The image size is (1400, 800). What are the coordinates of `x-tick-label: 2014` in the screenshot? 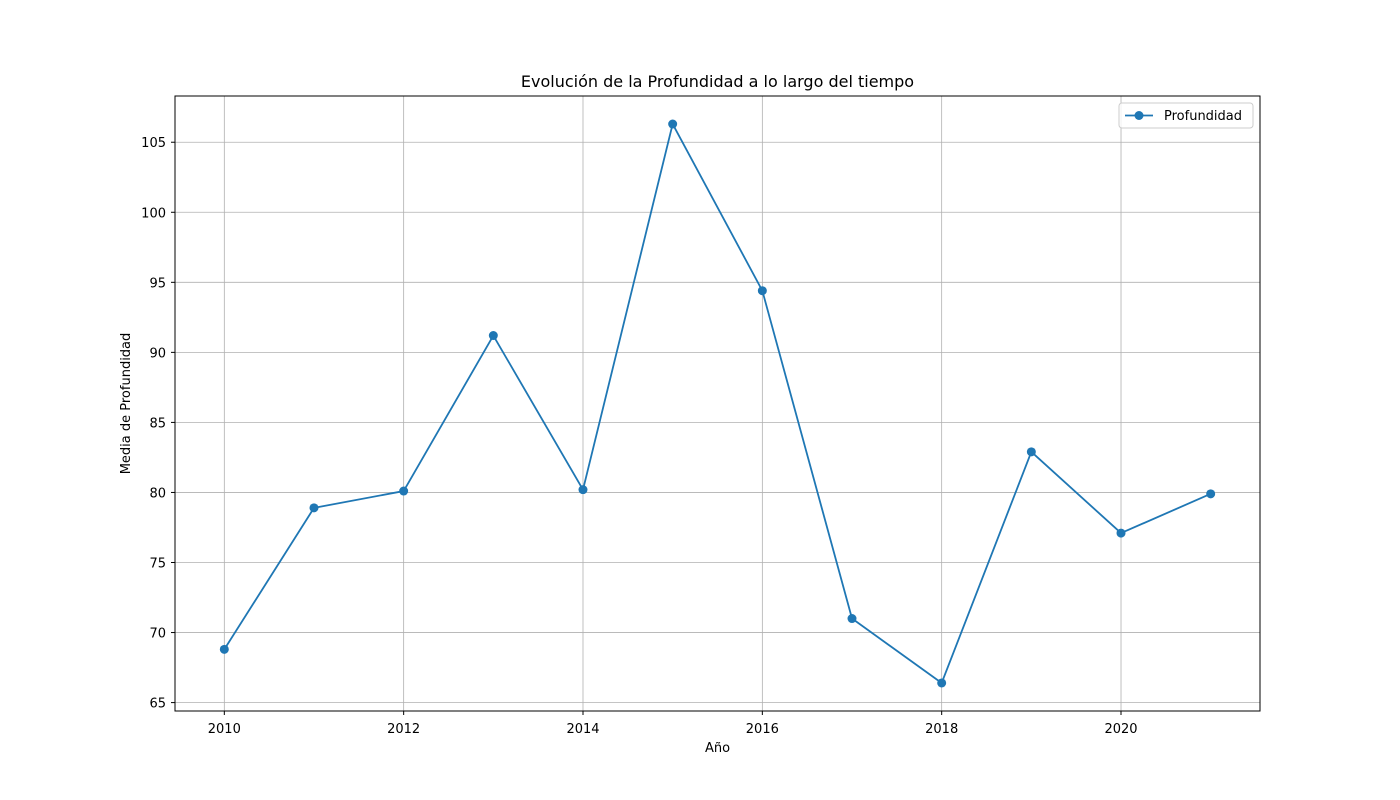 It's located at (582, 729).